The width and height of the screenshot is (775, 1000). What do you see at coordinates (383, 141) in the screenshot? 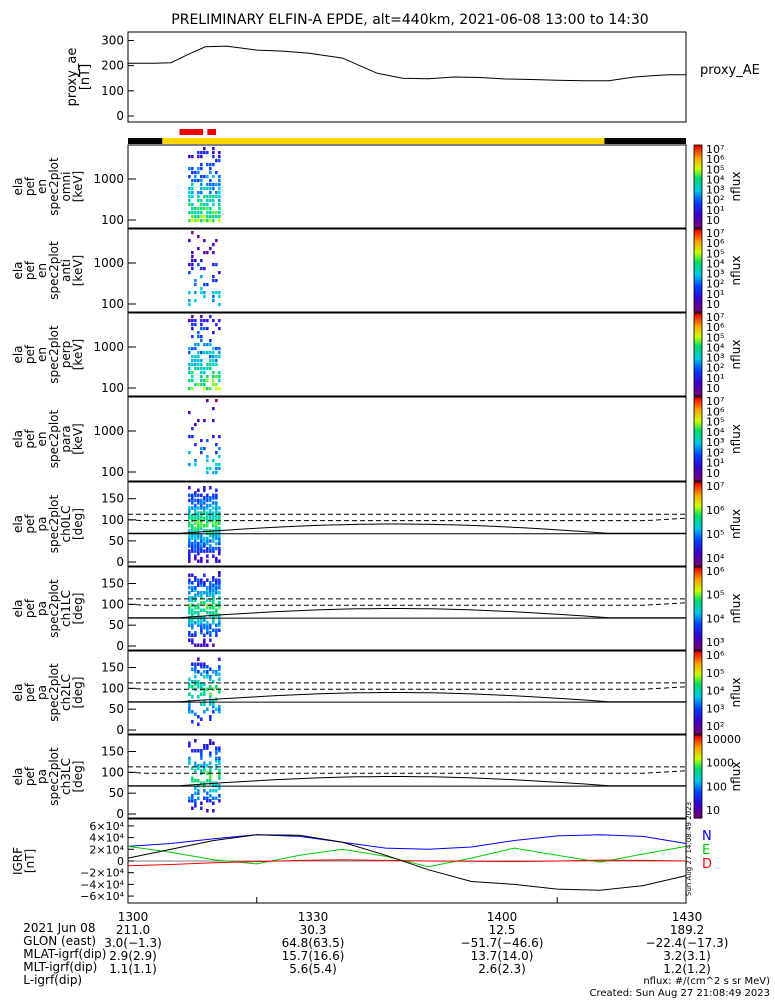
I see `spin-bar-segment` at bounding box center [383, 141].